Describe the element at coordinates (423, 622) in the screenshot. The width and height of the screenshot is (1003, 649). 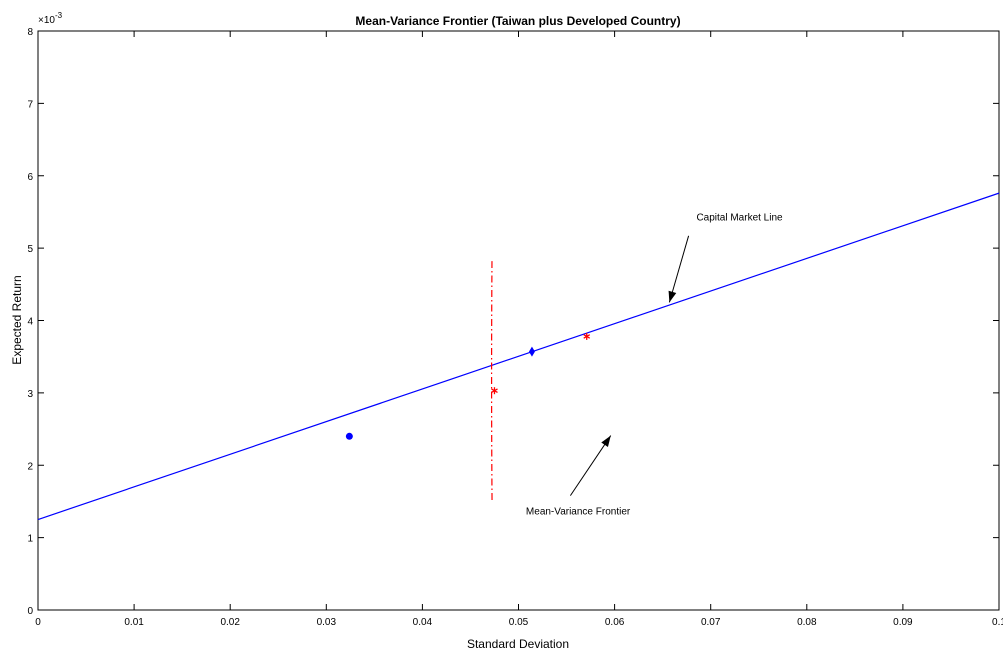
I see `x-tick-label: 0.04` at that location.